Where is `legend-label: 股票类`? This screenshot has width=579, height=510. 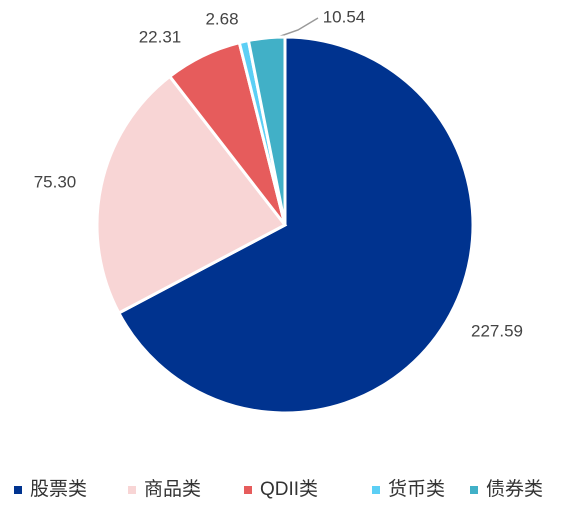
legend-label: 股票类 is located at coordinates (58, 489).